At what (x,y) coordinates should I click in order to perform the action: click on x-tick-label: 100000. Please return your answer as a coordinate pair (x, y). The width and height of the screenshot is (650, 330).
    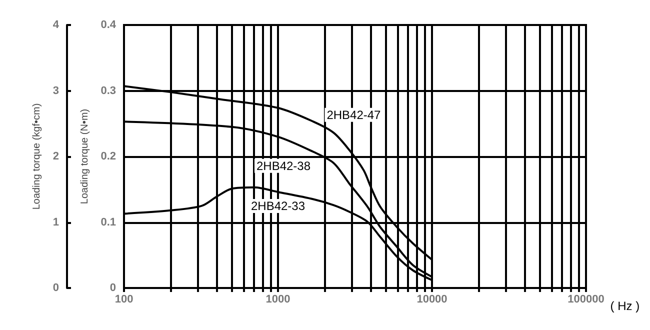
    Looking at the image, I should click on (586, 300).